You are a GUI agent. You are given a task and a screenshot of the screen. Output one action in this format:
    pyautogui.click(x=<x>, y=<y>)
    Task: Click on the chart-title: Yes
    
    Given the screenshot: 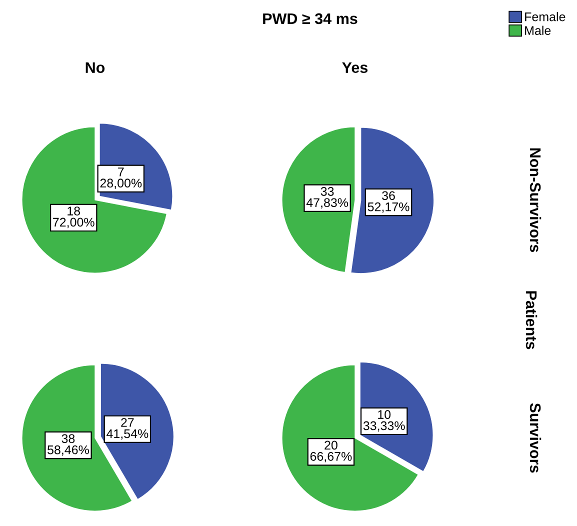 What is the action you would take?
    pyautogui.click(x=355, y=67)
    